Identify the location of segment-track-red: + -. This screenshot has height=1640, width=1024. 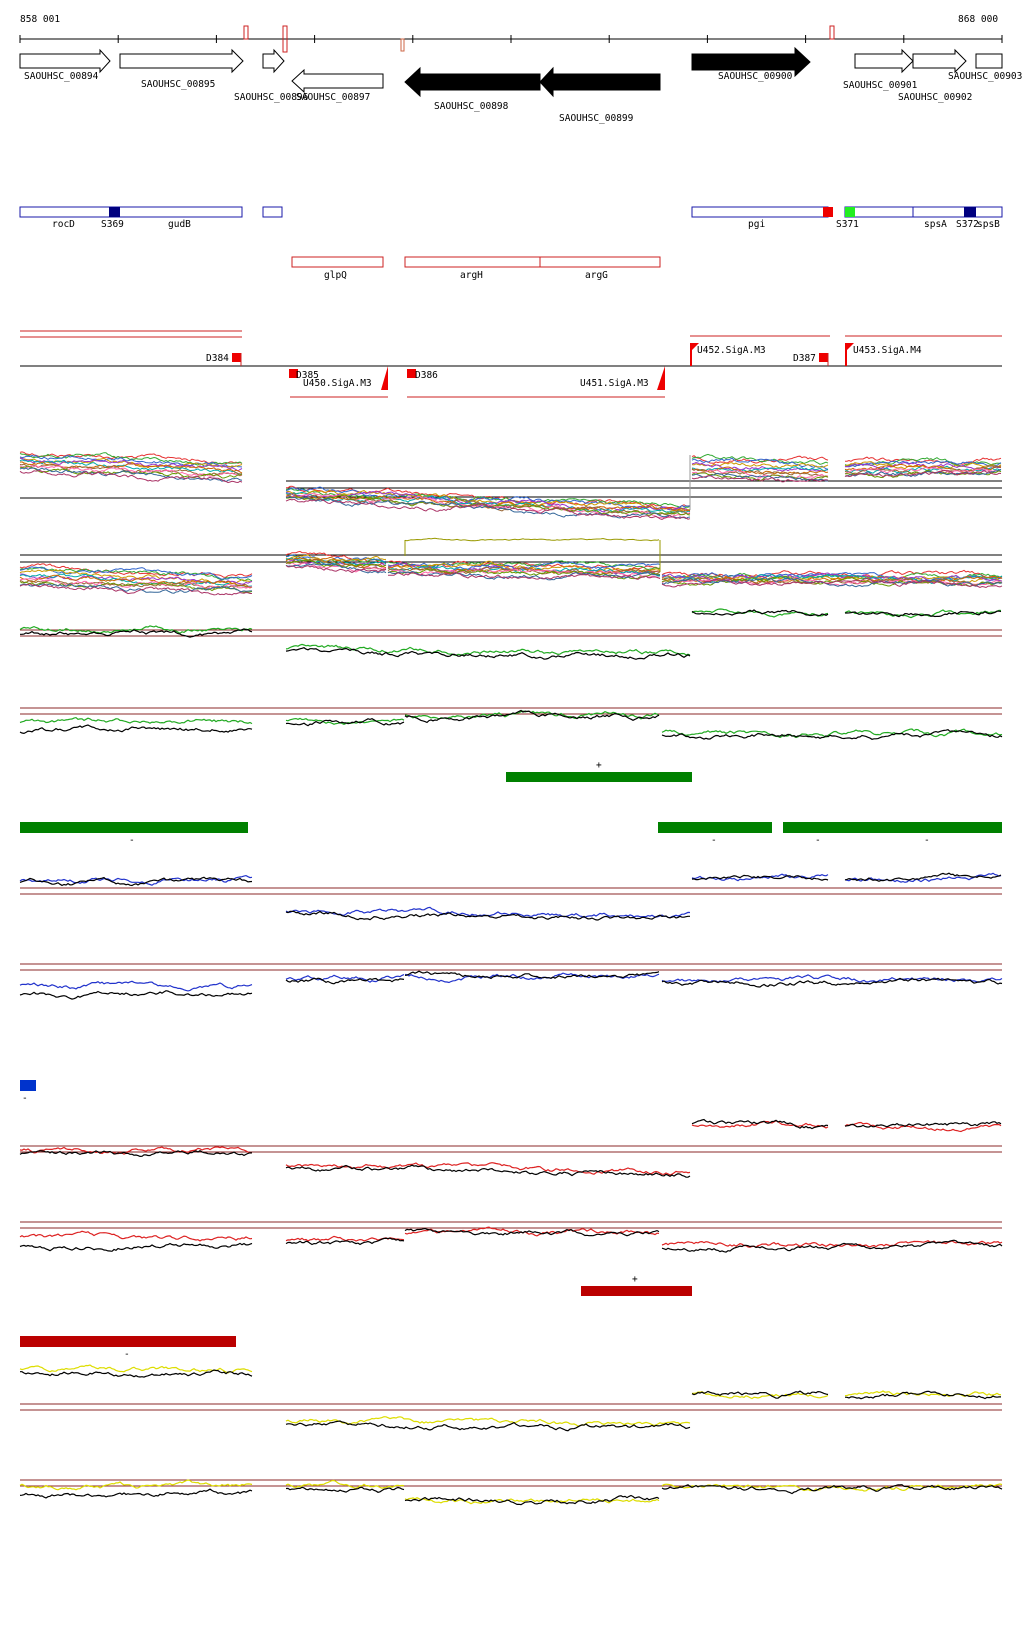
(356, 1317).